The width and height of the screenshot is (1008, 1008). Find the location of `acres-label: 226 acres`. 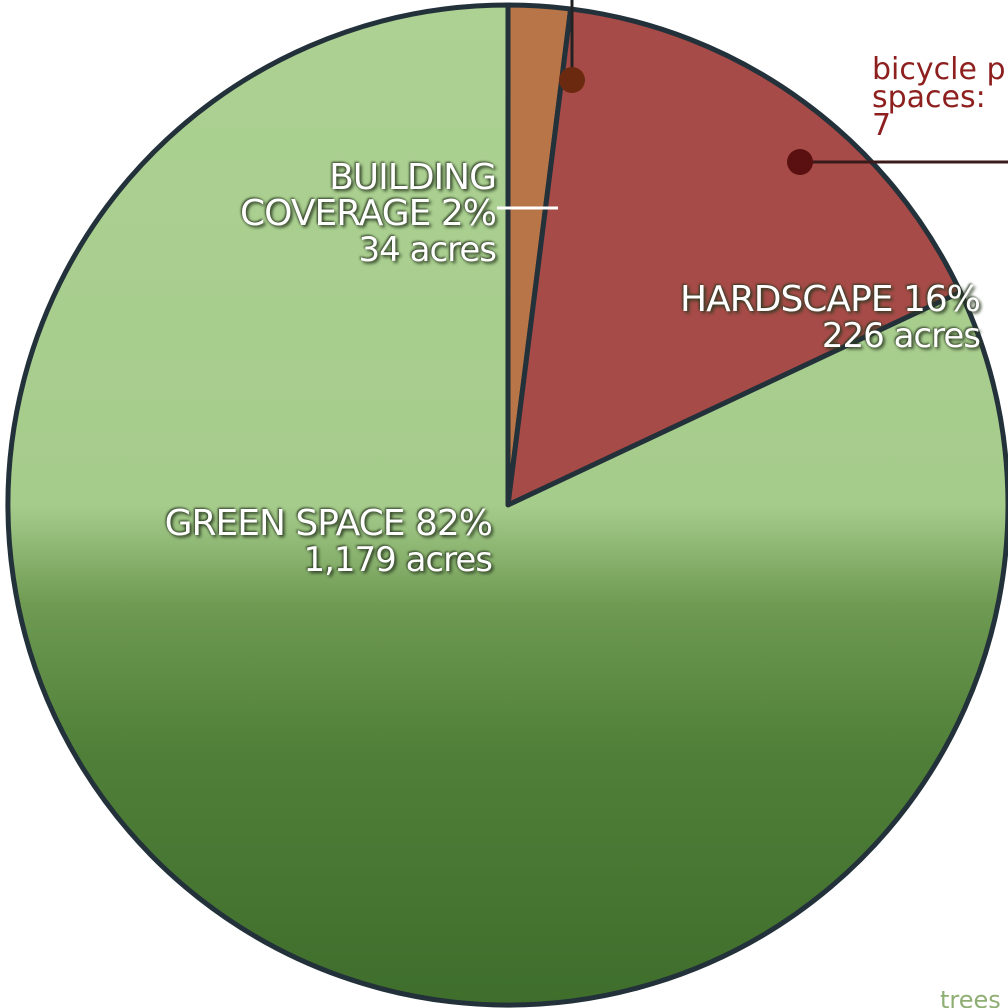

acres-label: 226 acres is located at coordinates (901, 336).